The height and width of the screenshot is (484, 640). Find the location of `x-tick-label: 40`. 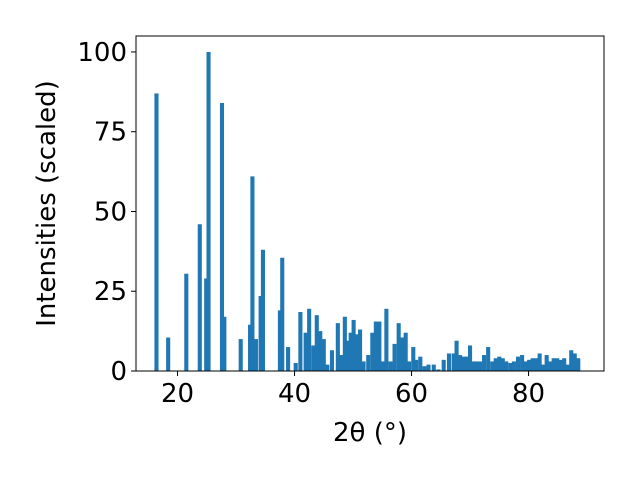

x-tick-label: 40 is located at coordinates (294, 394).